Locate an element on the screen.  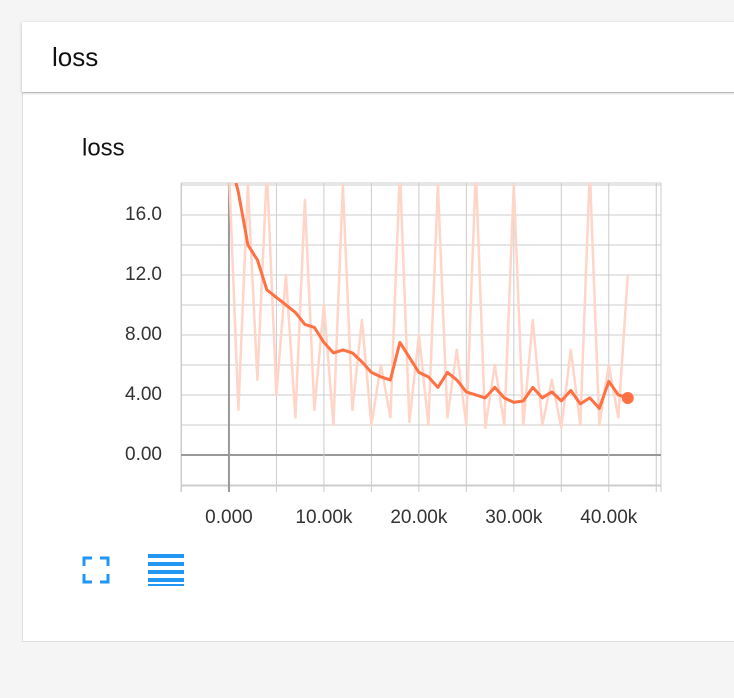
x-tick-label: 0.000 is located at coordinates (229, 517).